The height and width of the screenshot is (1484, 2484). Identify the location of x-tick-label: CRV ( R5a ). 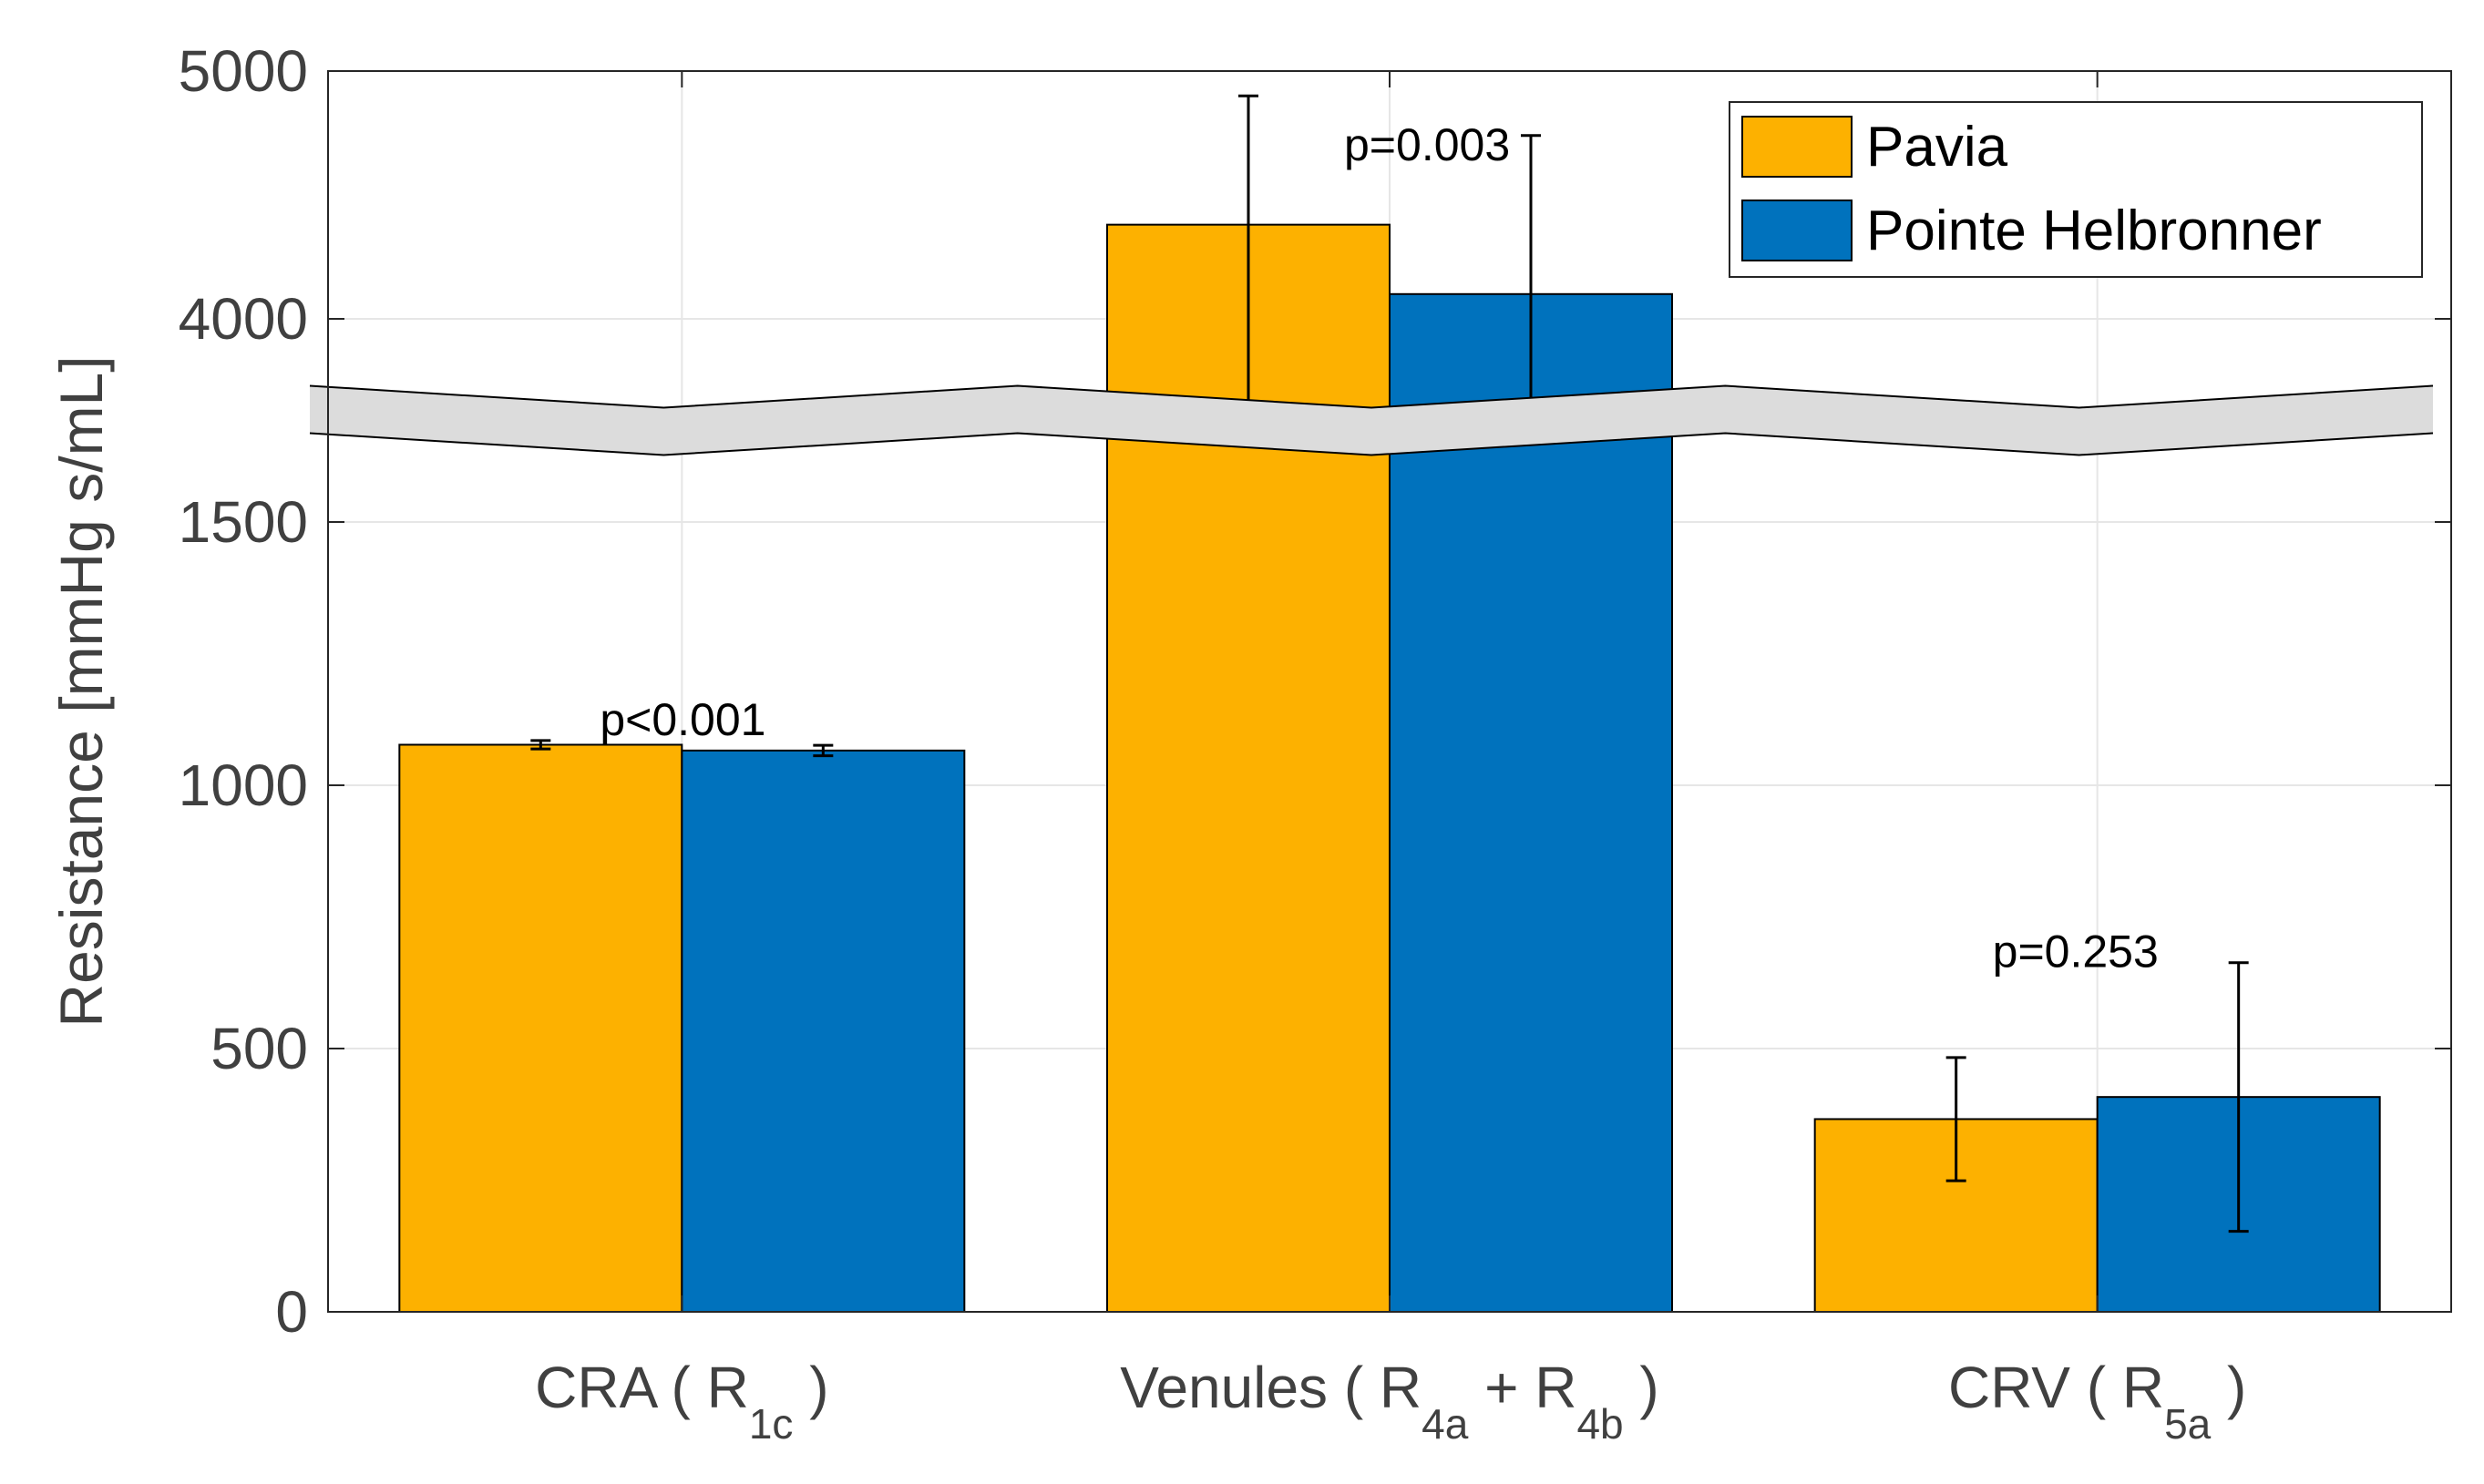
(2097, 1401).